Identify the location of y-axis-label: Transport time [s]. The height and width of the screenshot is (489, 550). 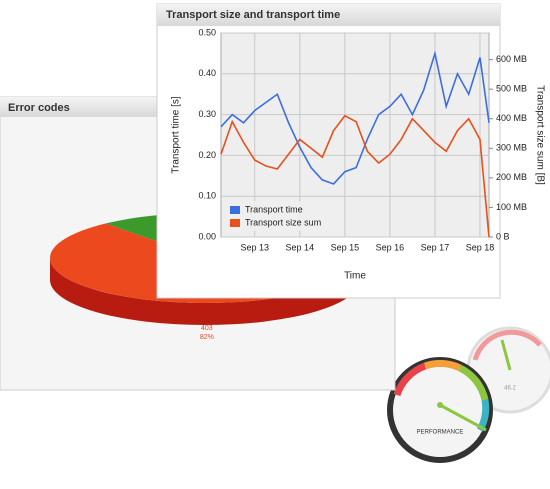
(176, 135).